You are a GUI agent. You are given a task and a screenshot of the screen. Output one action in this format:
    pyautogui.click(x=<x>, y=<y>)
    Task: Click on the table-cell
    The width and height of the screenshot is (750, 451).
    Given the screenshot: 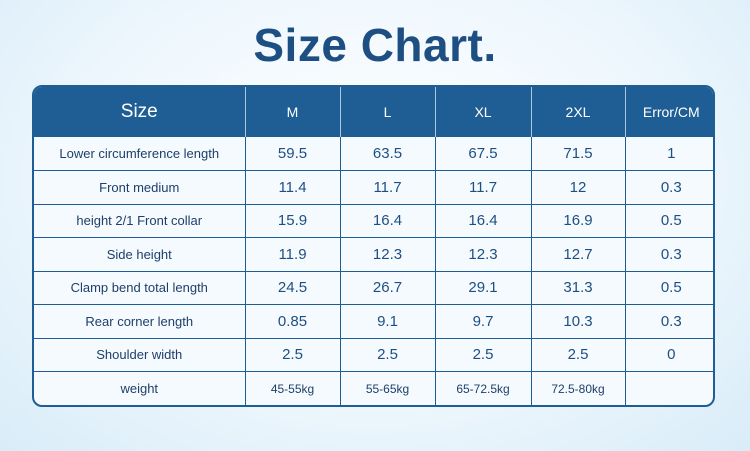 What is the action you would take?
    pyautogui.click(x=669, y=389)
    